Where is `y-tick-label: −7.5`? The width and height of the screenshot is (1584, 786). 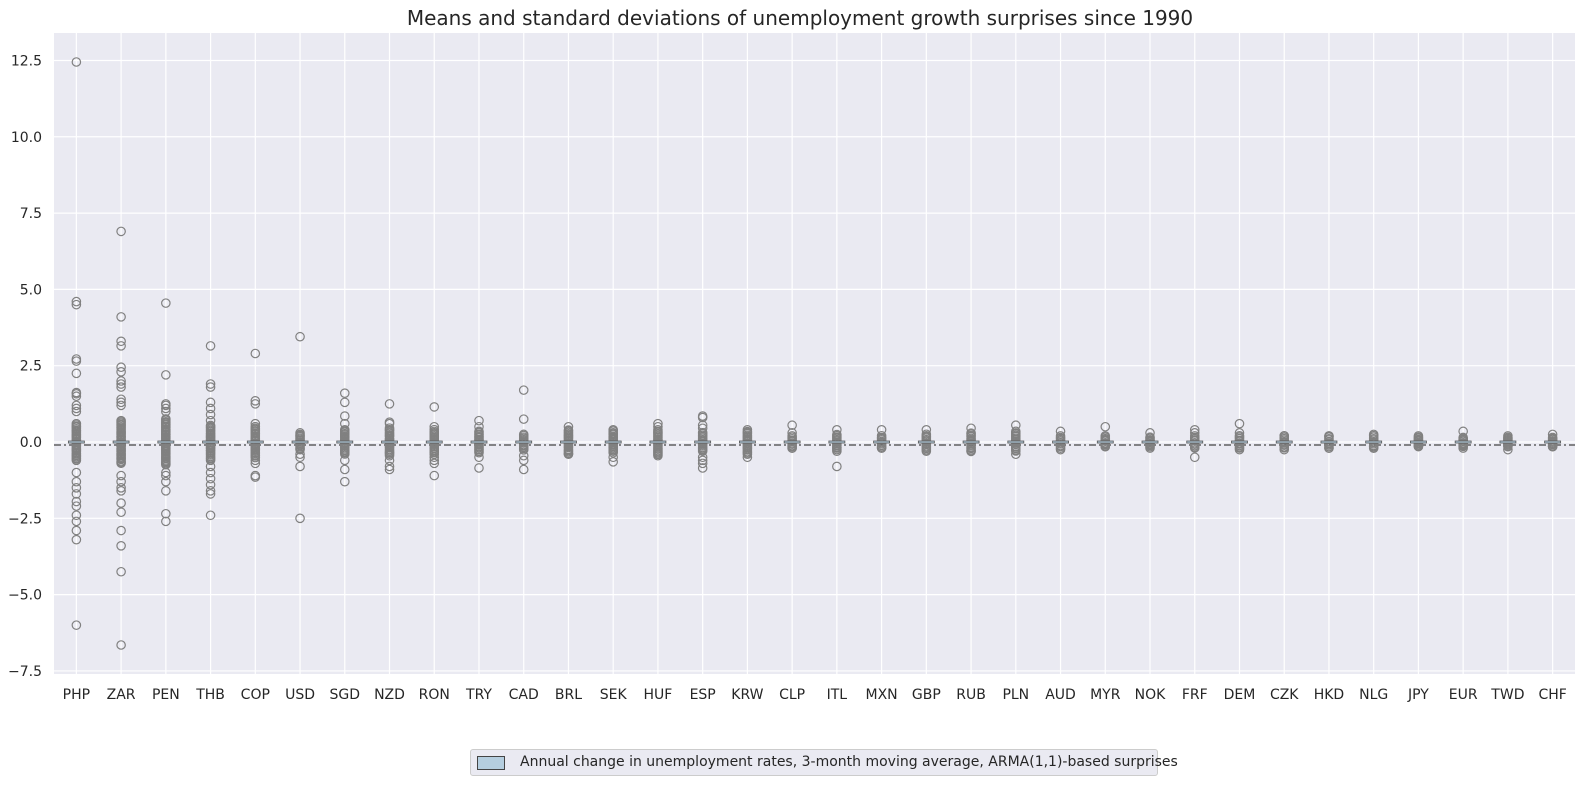 y-tick-label: −7.5 is located at coordinates (25, 672).